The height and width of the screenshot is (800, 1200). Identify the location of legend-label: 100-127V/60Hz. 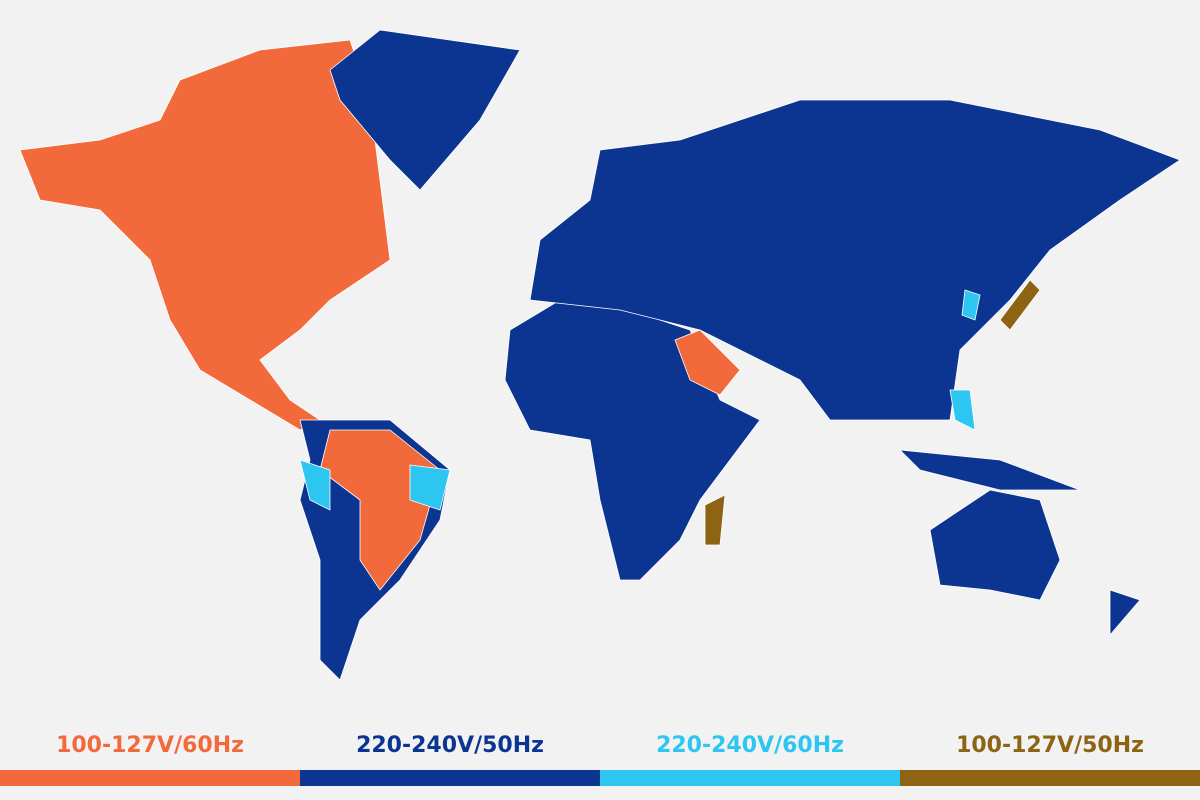
(150, 745).